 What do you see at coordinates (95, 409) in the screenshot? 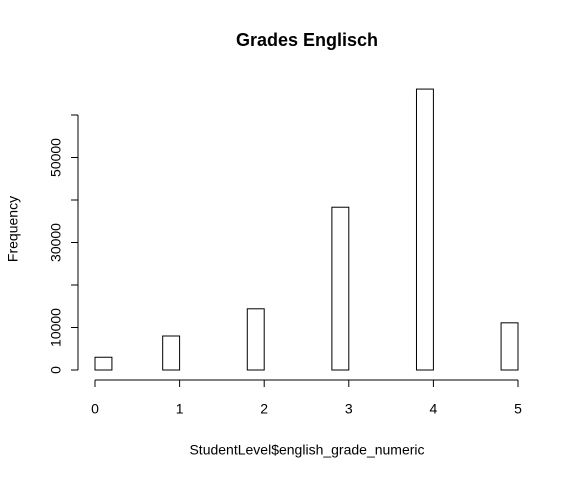
I see `x-tick-label: 0` at bounding box center [95, 409].